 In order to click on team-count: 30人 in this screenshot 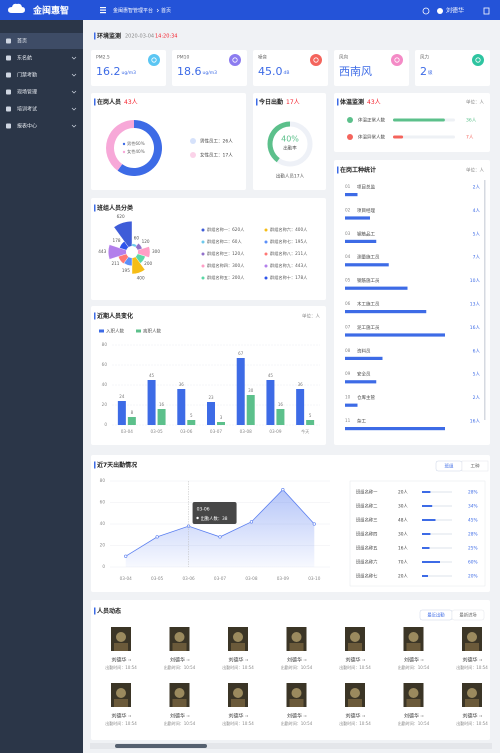, I will do `click(403, 535)`.